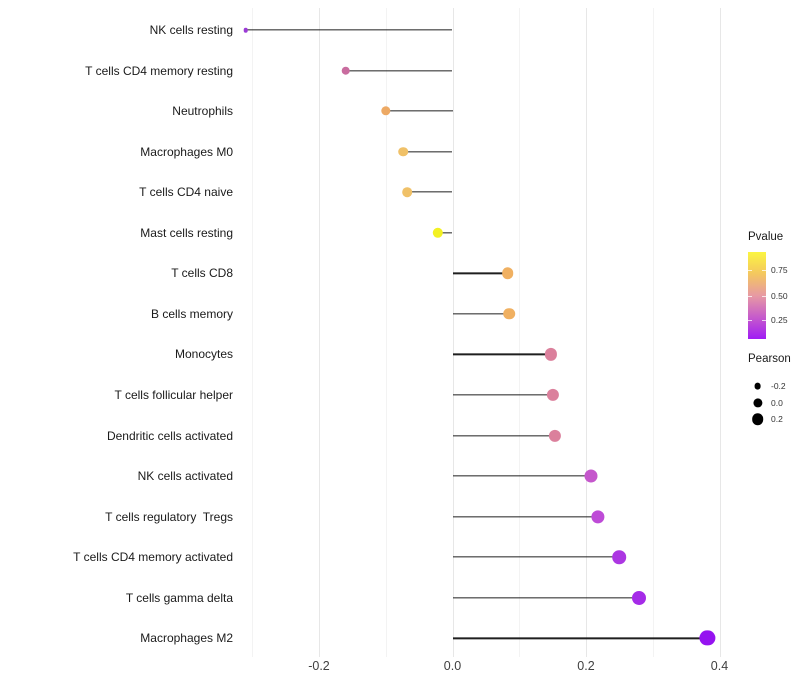 The image size is (800, 700). I want to click on x-tick-label: 0.4, so click(719, 666).